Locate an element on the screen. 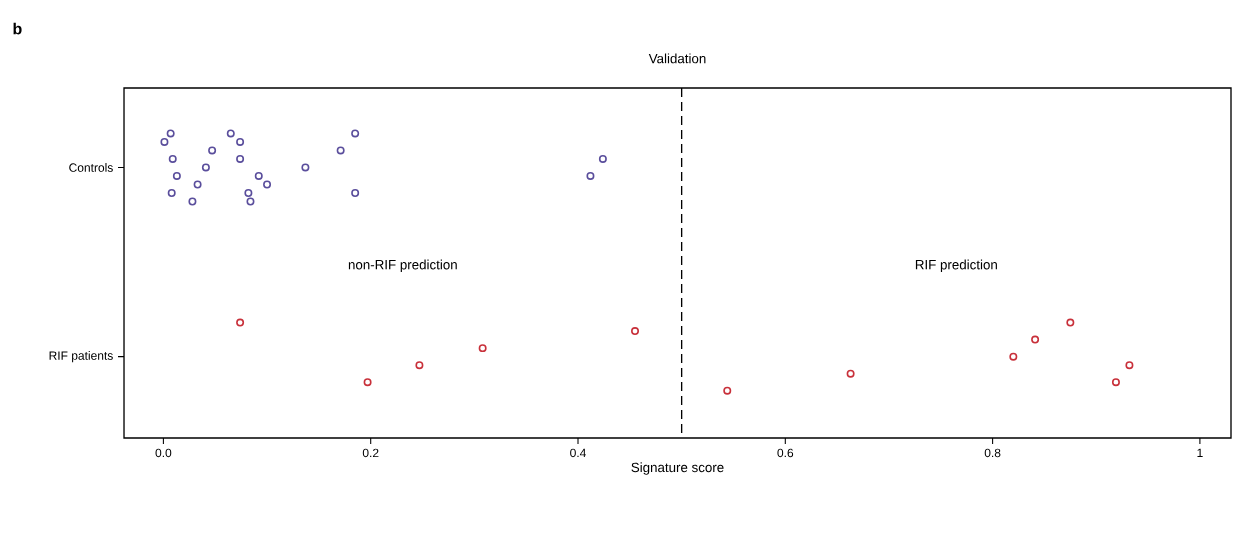 This screenshot has height=542, width=1239. chart-title: Validation is located at coordinates (677, 58).